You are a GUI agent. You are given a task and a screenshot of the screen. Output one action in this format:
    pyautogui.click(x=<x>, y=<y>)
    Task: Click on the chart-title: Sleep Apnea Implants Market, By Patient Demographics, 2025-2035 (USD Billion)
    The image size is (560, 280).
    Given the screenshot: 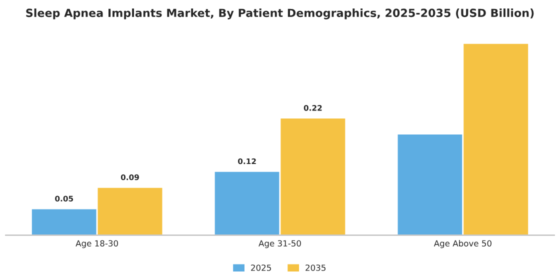 What is the action you would take?
    pyautogui.click(x=280, y=14)
    